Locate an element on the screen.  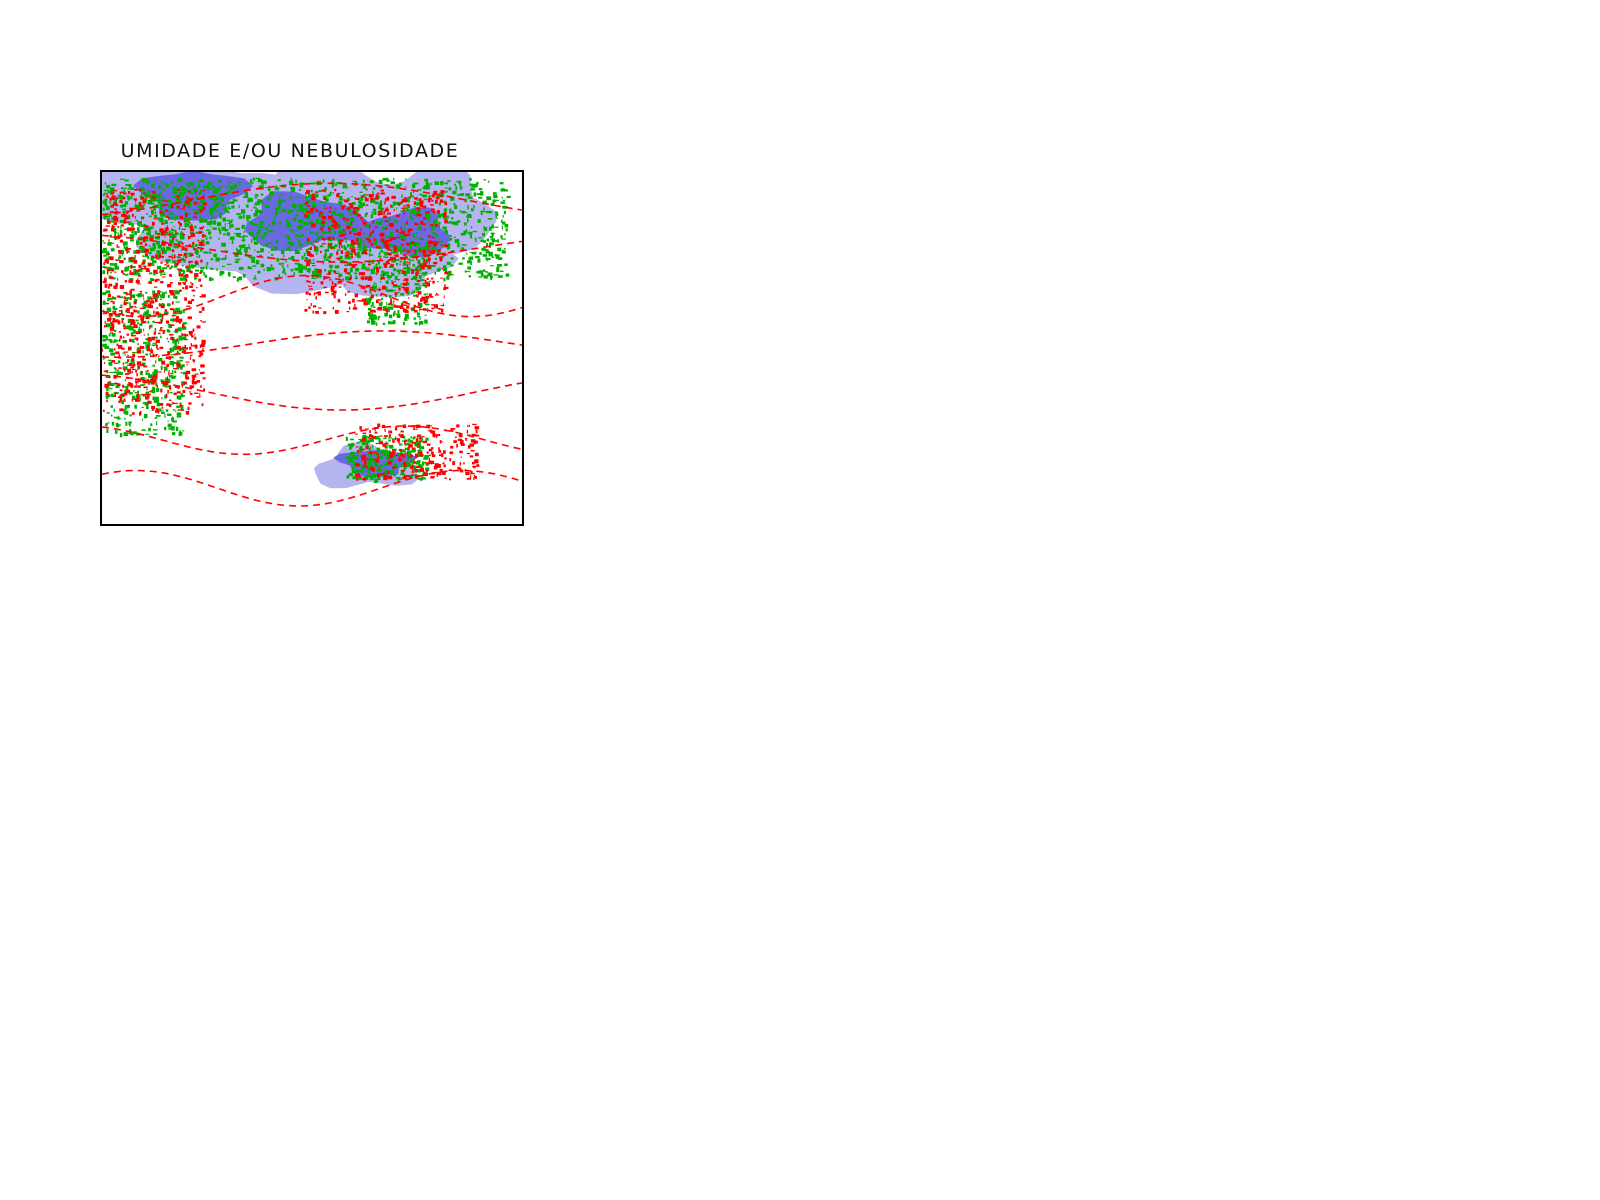
panel-granizo is located at coordinates (1260, 913).